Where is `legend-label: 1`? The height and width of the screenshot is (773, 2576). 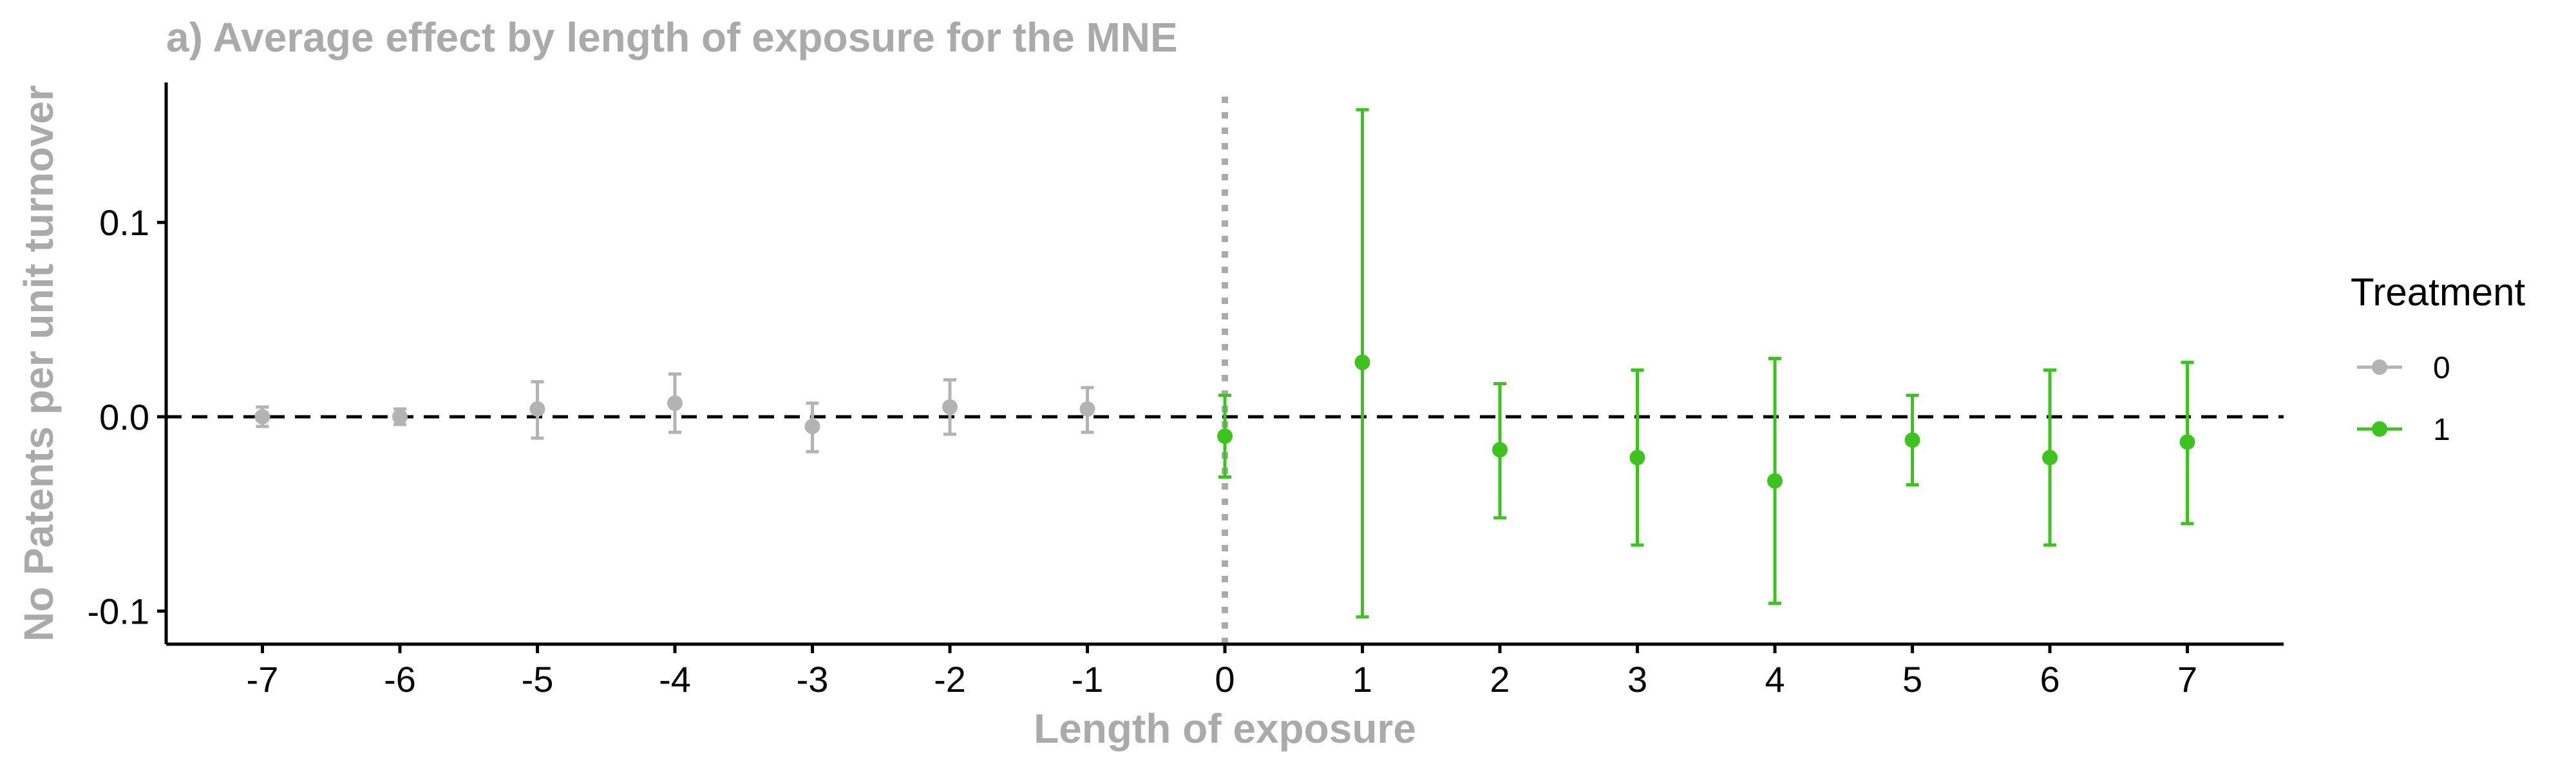
legend-label: 1 is located at coordinates (2441, 430).